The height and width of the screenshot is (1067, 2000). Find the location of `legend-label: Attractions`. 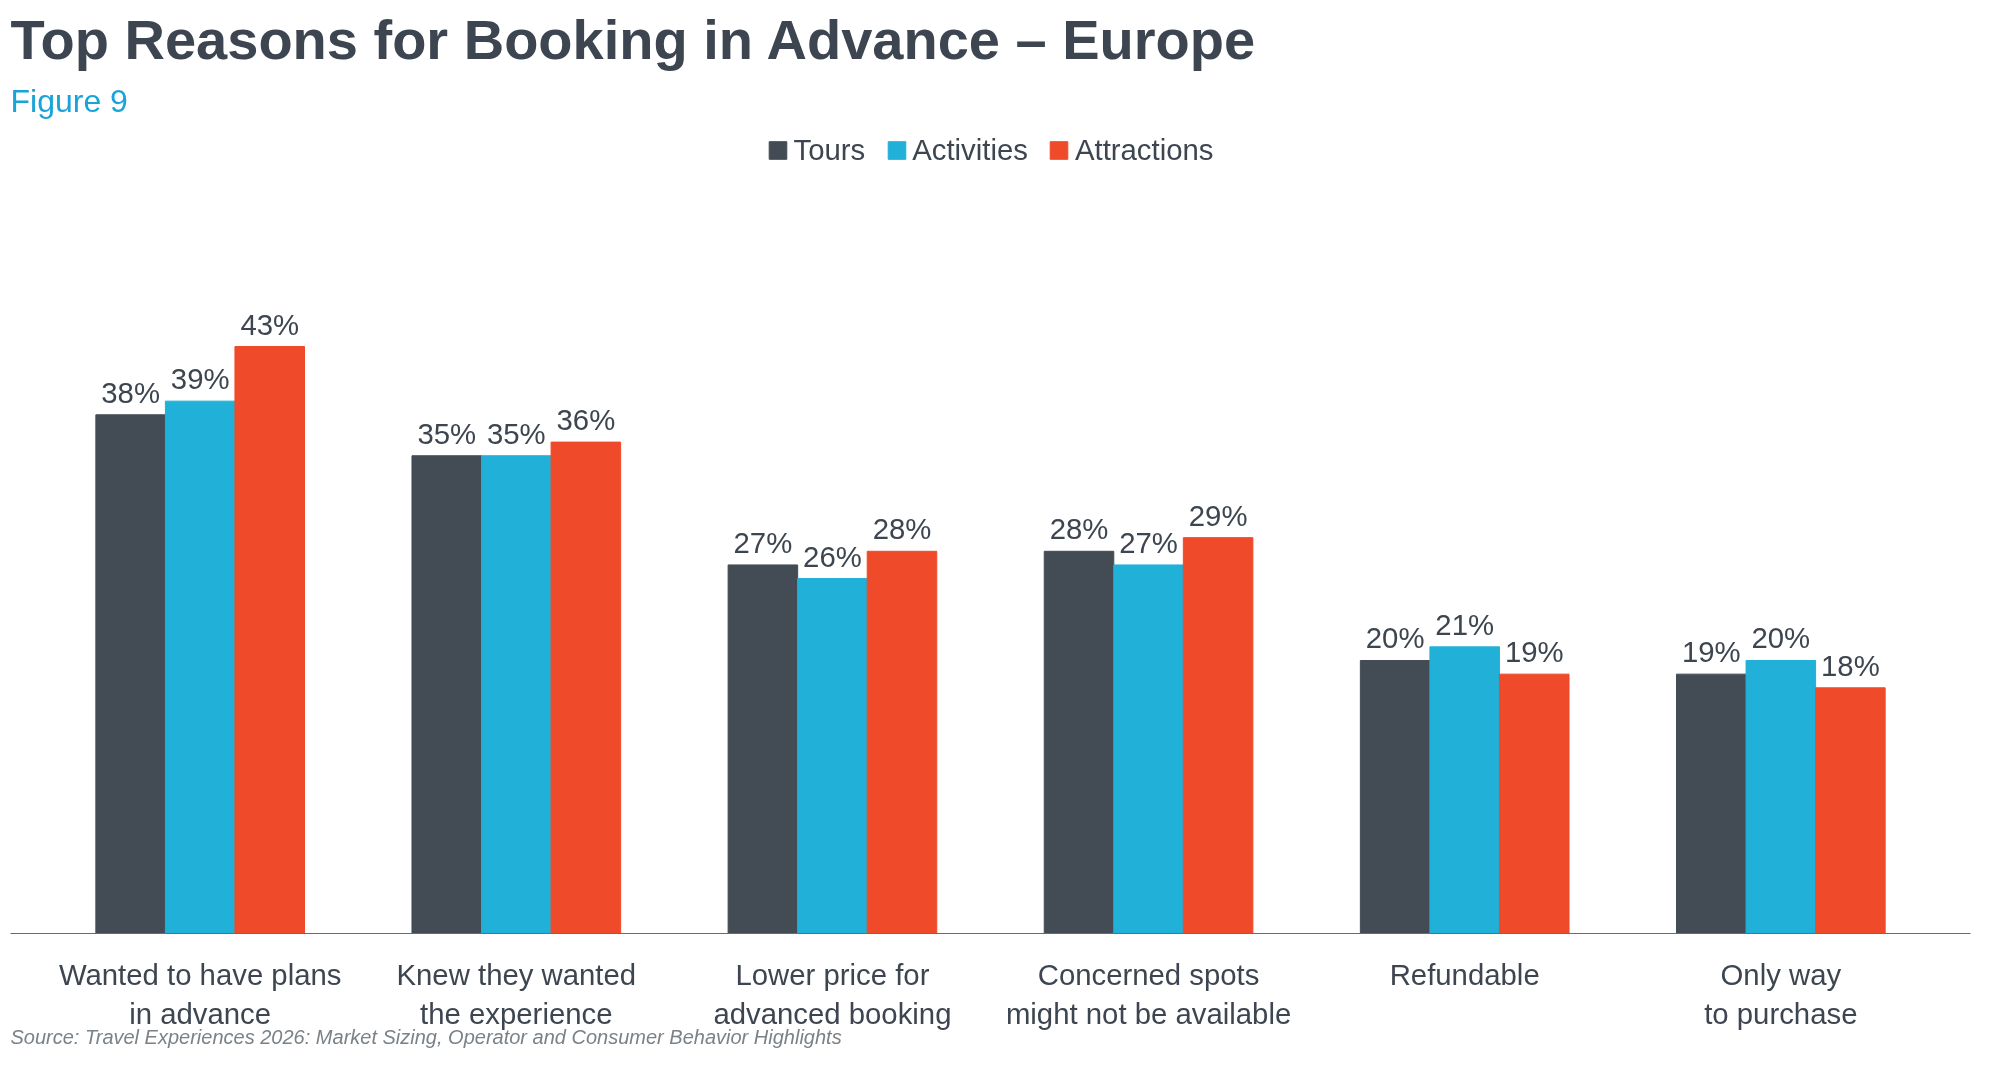

legend-label: Attractions is located at coordinates (1144, 150).